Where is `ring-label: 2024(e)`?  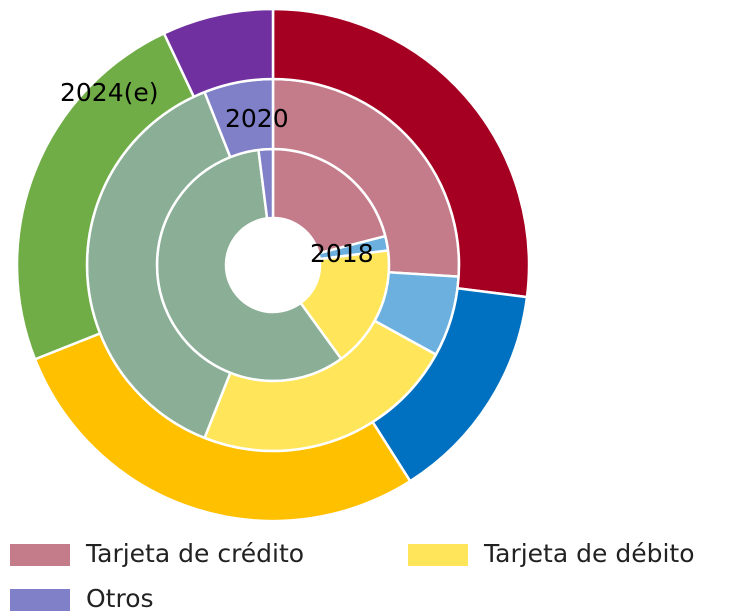
ring-label: 2024(e) is located at coordinates (109, 92).